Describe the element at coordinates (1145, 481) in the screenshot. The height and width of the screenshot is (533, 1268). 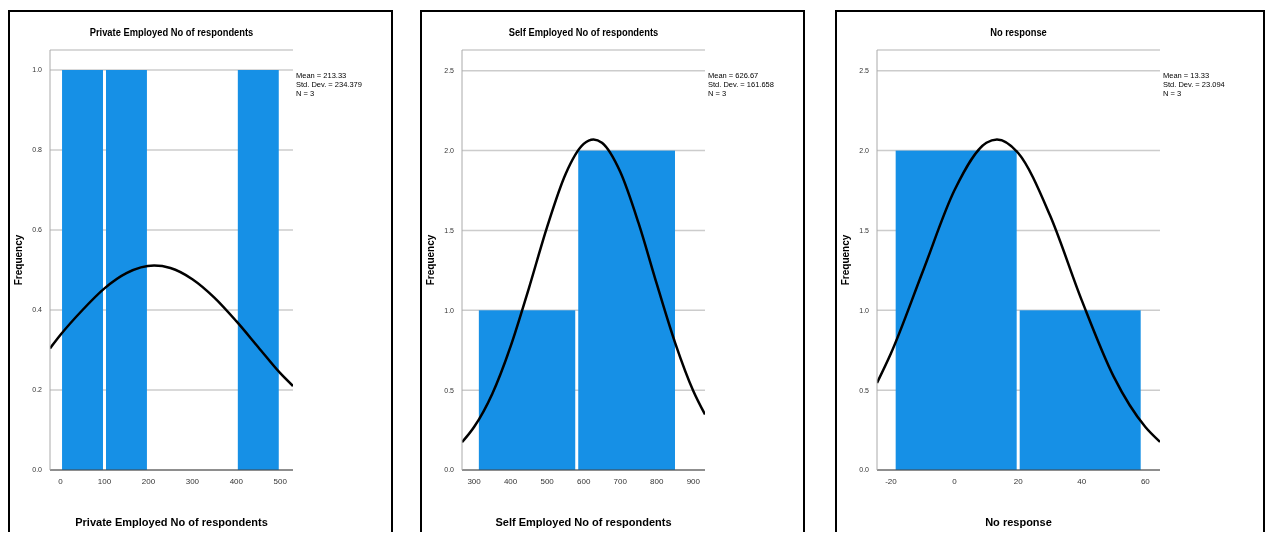
I see `x-tick-label: 60` at that location.